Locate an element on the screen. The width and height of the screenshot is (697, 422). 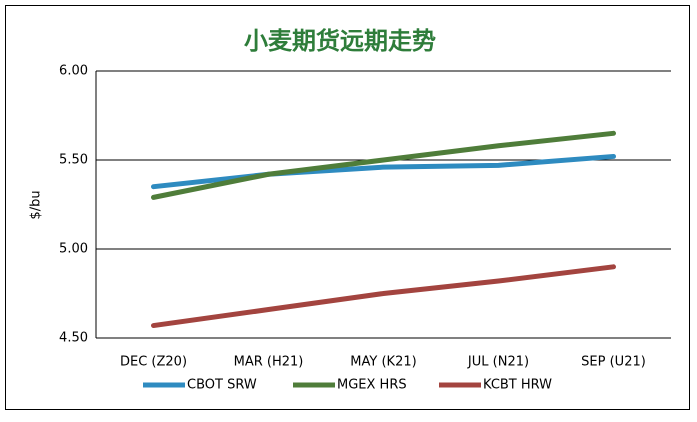
y-axis-label: $/bu is located at coordinates (36, 204).